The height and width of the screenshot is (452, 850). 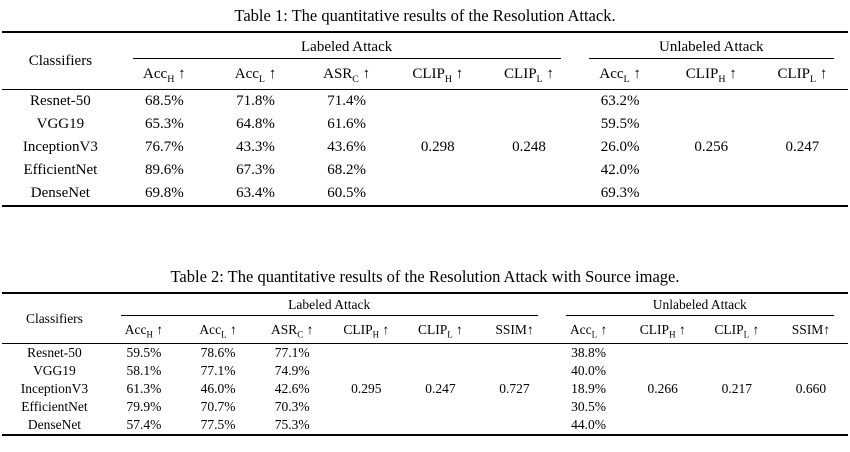 I want to click on classifier-name-cell: Resnet-50, so click(x=54, y=352).